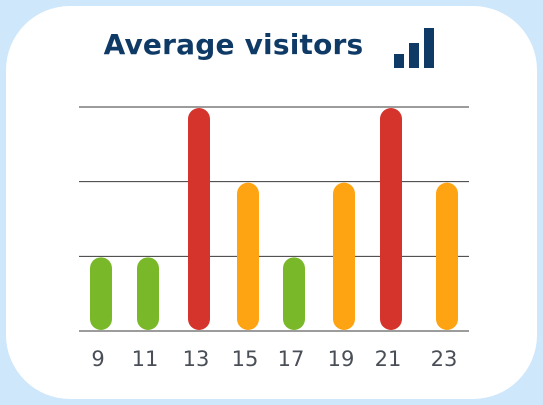 The image size is (543, 405). What do you see at coordinates (341, 359) in the screenshot?
I see `x-tick-label: 19` at bounding box center [341, 359].